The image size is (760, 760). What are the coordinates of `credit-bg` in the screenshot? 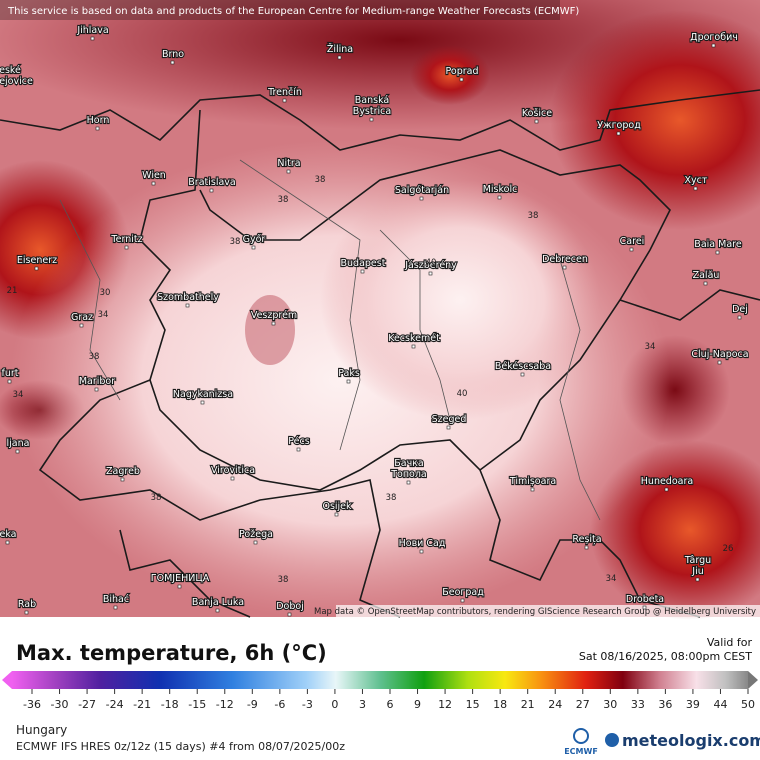 It's located at (548, 611).